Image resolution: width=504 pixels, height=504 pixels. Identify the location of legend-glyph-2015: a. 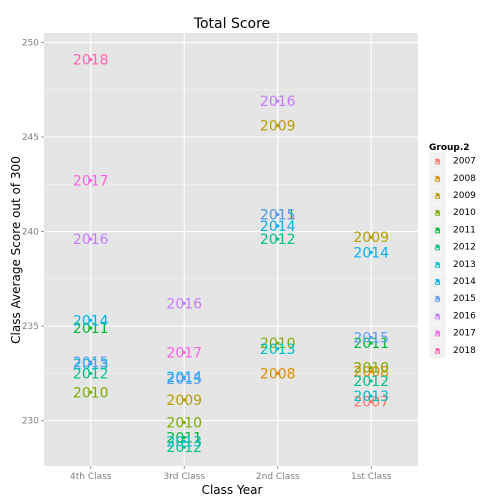
(437, 298).